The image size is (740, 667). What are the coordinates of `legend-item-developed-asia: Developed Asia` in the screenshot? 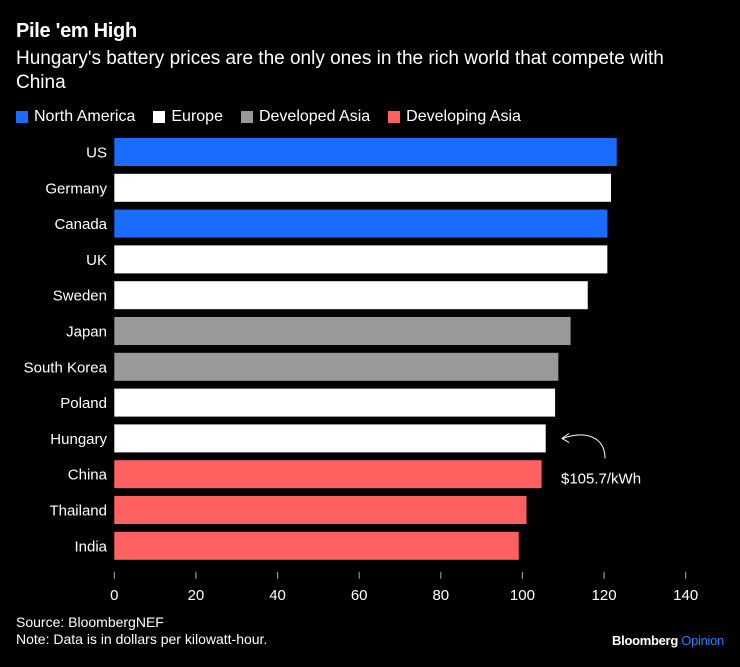 It's located at (305, 117).